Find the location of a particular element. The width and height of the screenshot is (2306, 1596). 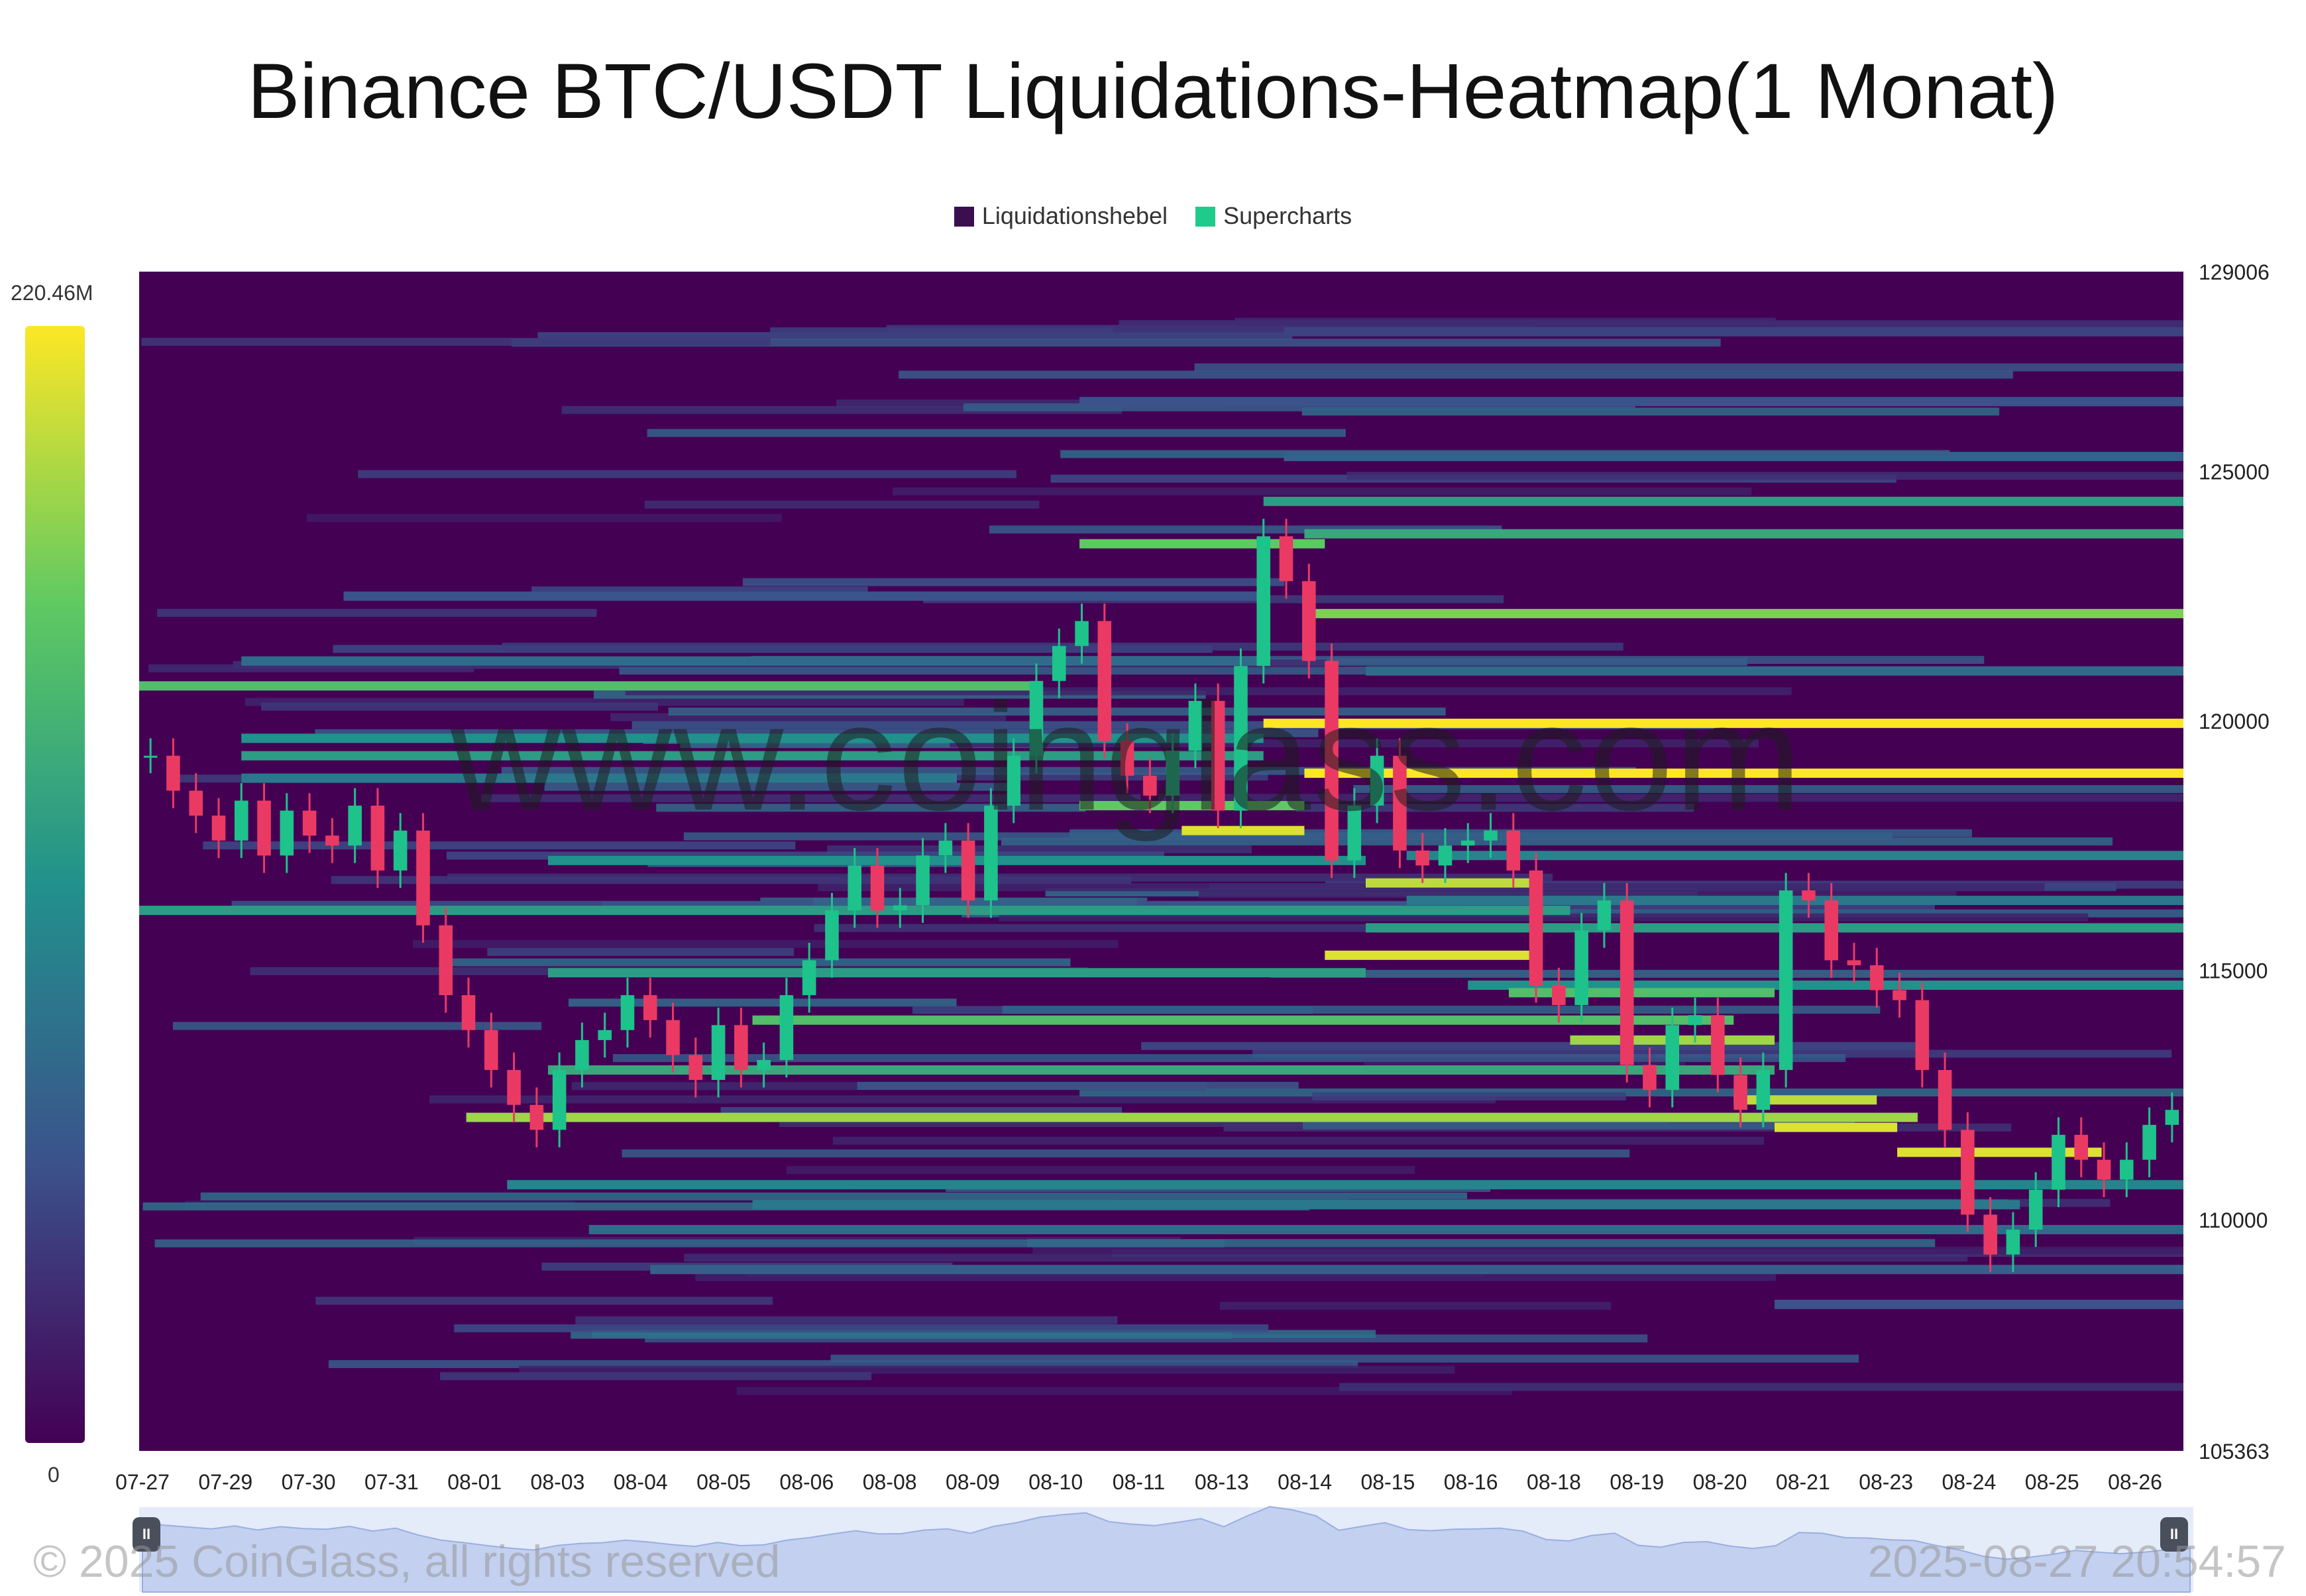

x-tick-label: 07-31 is located at coordinates (391, 1482).